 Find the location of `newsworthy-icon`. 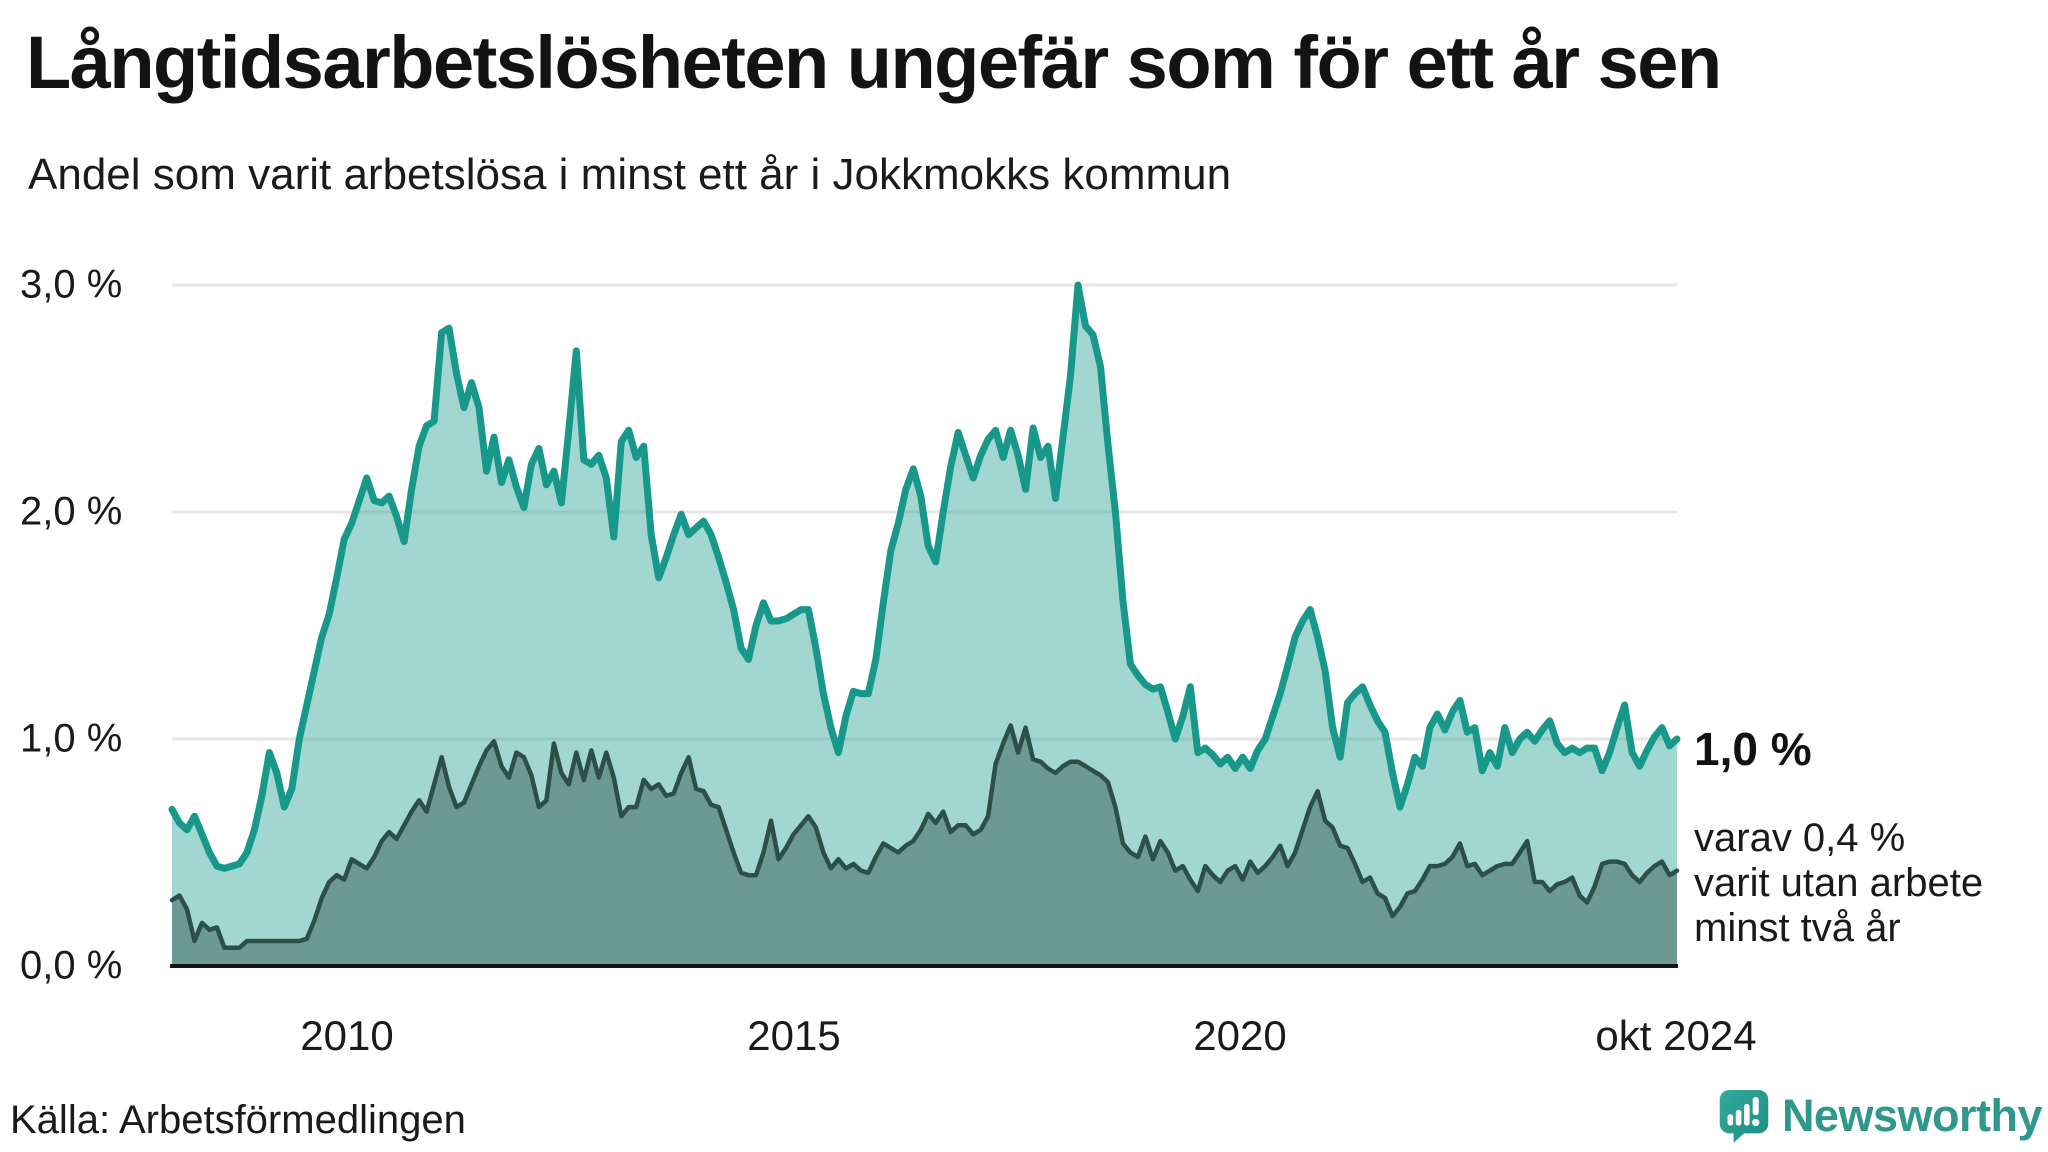

newsworthy-icon is located at coordinates (1744, 1116).